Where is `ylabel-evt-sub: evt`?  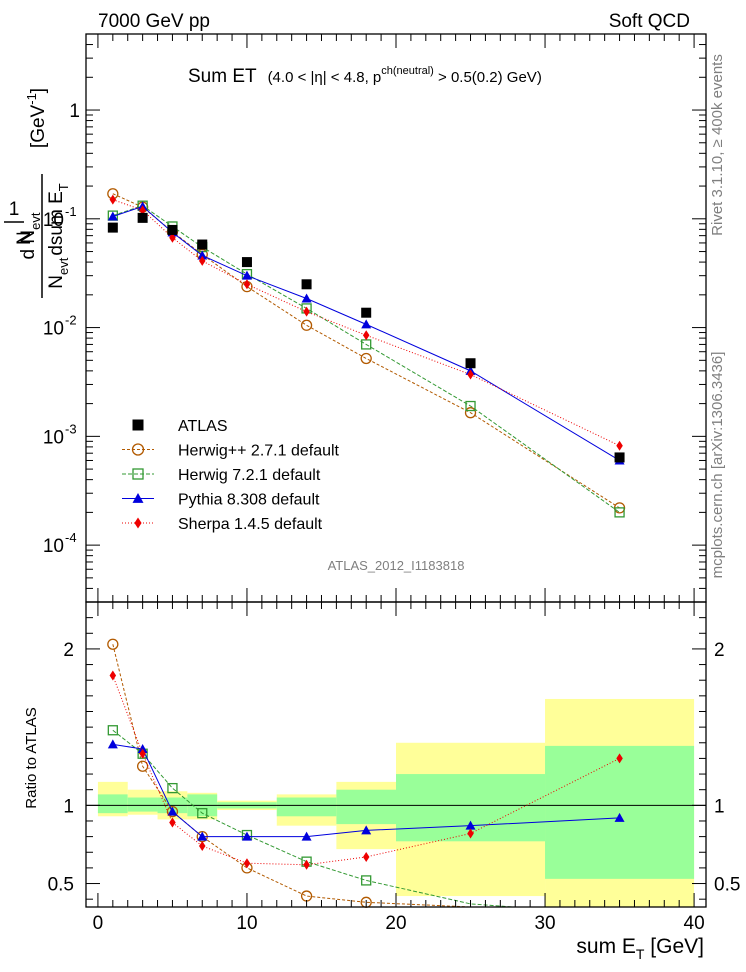
ylabel-evt-sub: evt is located at coordinates (35, 221).